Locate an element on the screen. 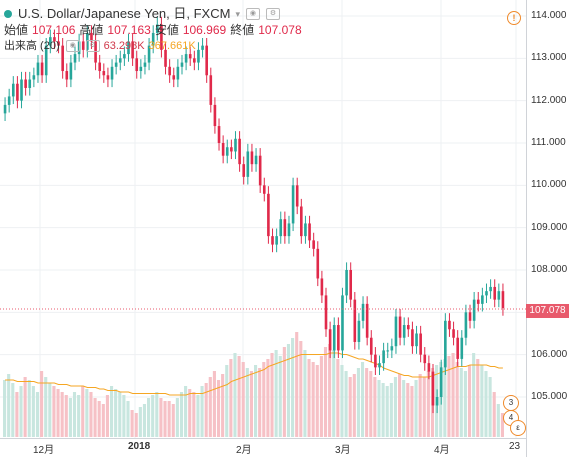 The width and height of the screenshot is (569, 457). volume-row: 出来高 (20) ◉ ⚙ 63.298K 367.661K is located at coordinates (153, 46).